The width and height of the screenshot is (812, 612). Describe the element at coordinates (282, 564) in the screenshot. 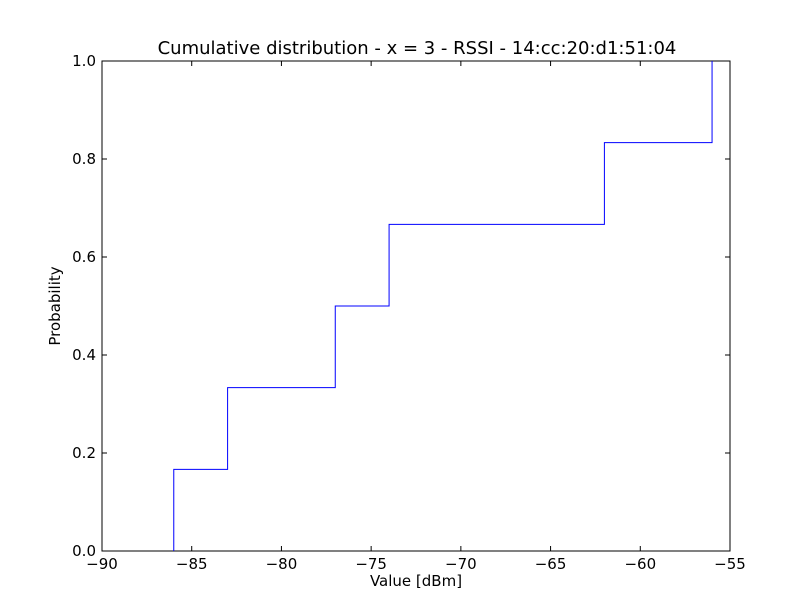

I see `x-tick-label: −80` at that location.